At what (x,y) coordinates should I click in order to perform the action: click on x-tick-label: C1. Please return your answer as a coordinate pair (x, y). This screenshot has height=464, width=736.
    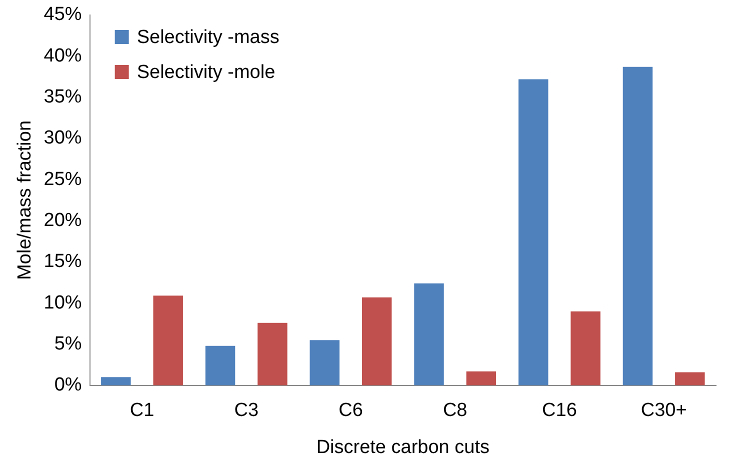
    Looking at the image, I should click on (142, 411).